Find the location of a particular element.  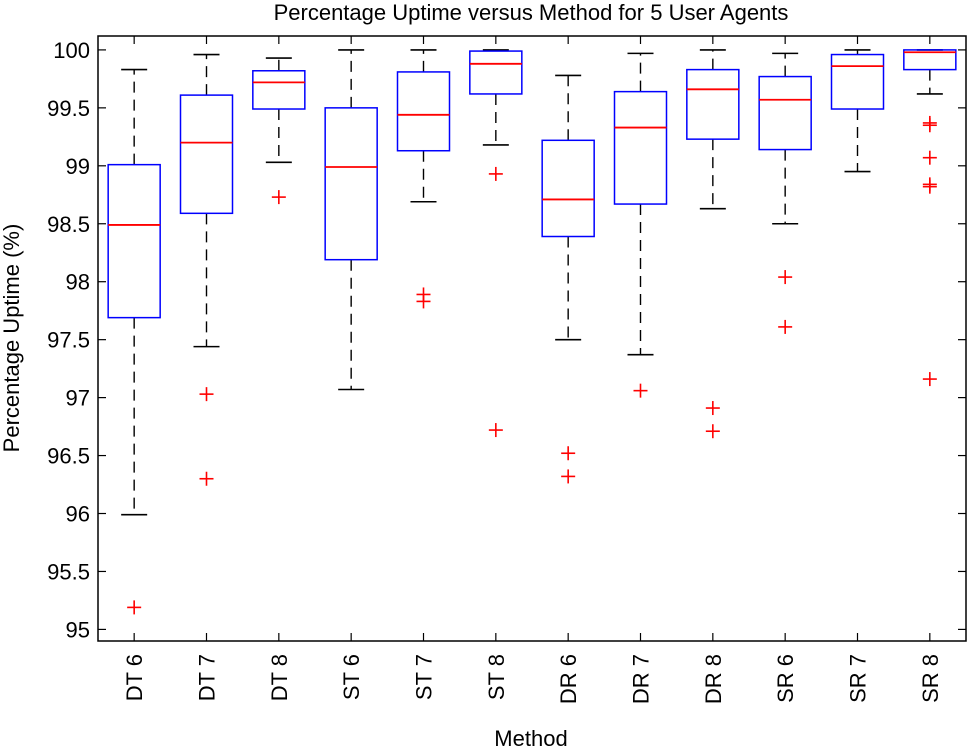

x-tick-label: ST 8 is located at coordinates (496, 677).